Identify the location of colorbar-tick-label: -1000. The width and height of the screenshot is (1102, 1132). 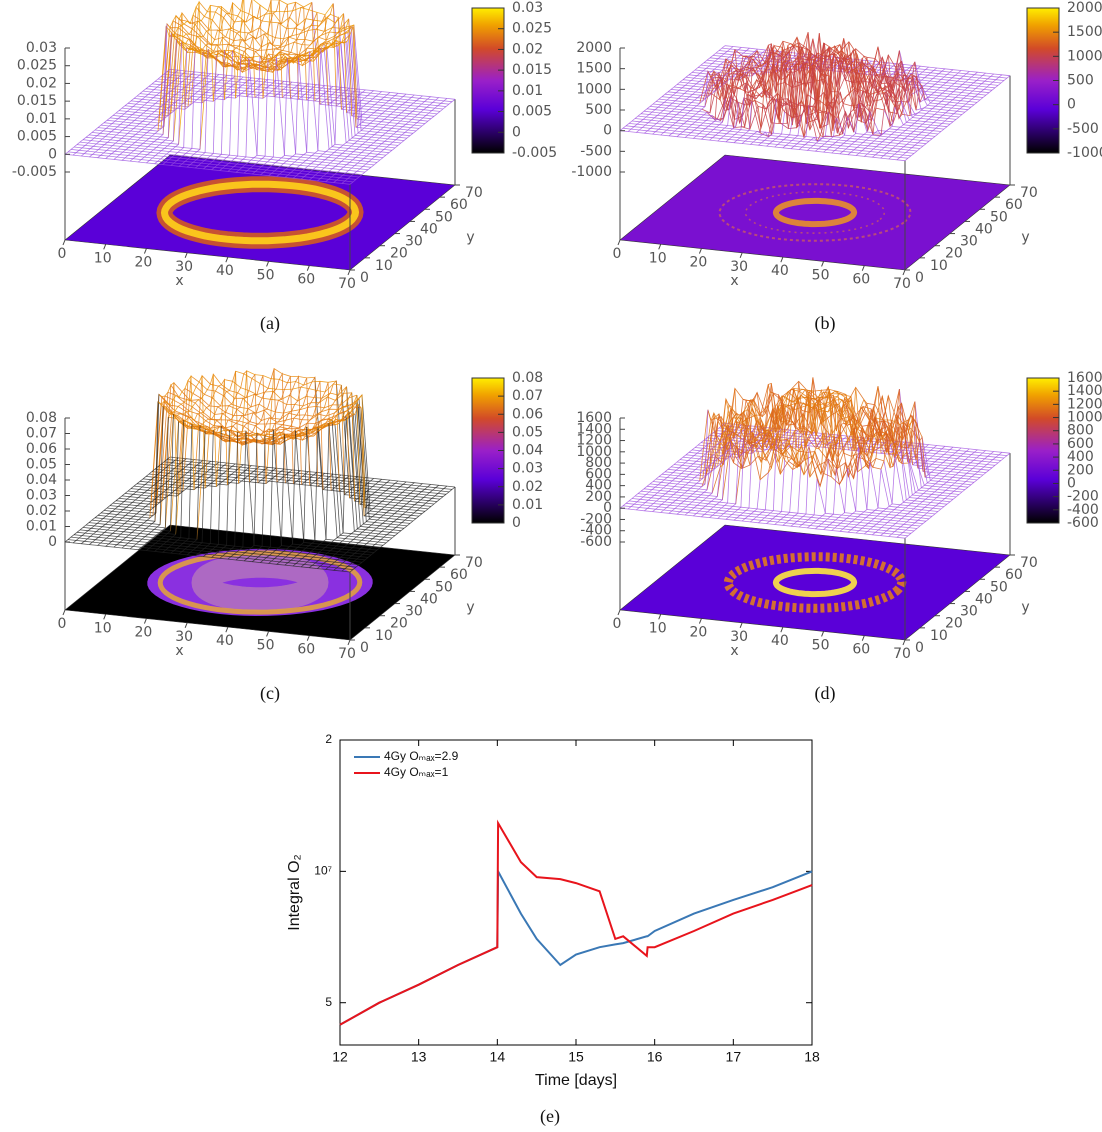
(1084, 153).